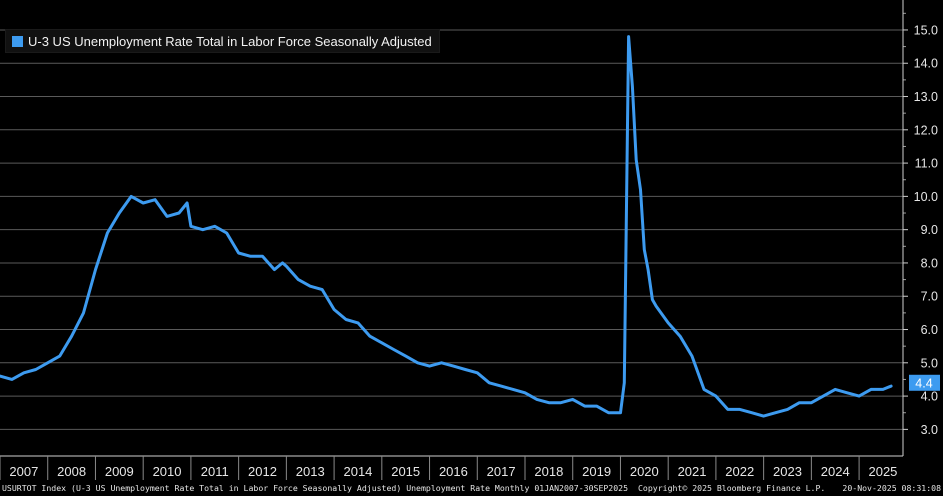 This screenshot has height=496, width=943. What do you see at coordinates (929, 263) in the screenshot?
I see `y-tick-label: 8.0` at bounding box center [929, 263].